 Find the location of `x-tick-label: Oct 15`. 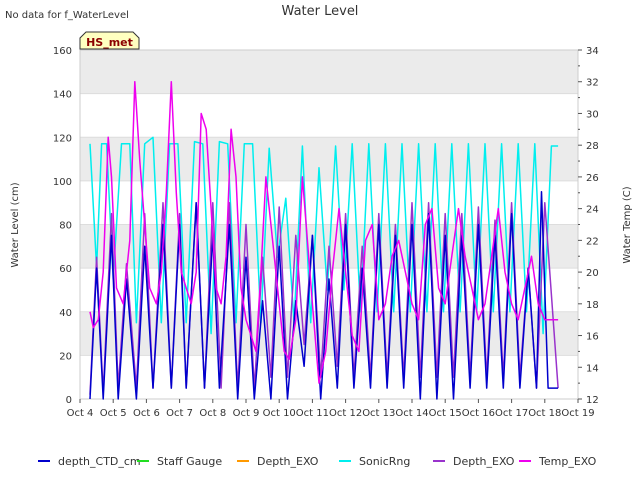

x-tick-label: Oct 15 is located at coordinates (445, 413).